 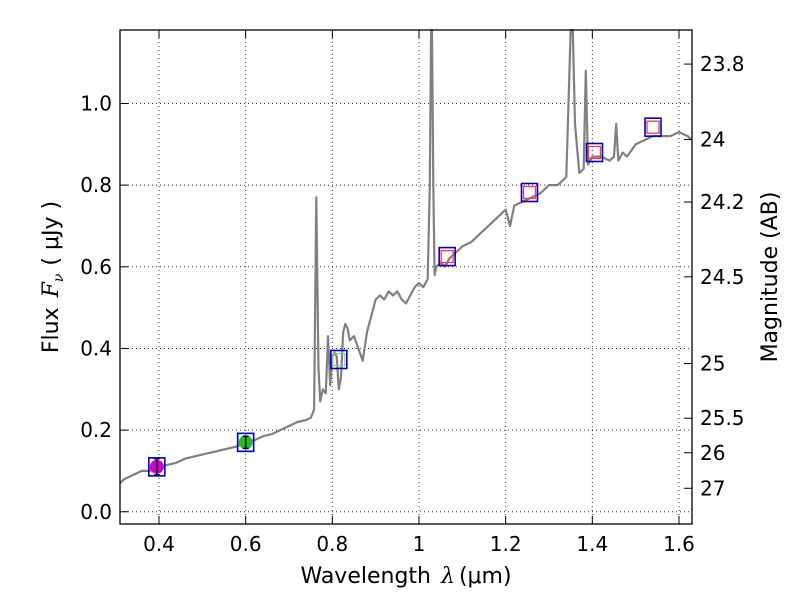 What do you see at coordinates (506, 544) in the screenshot?
I see `x-tick-label: 1.2` at bounding box center [506, 544].